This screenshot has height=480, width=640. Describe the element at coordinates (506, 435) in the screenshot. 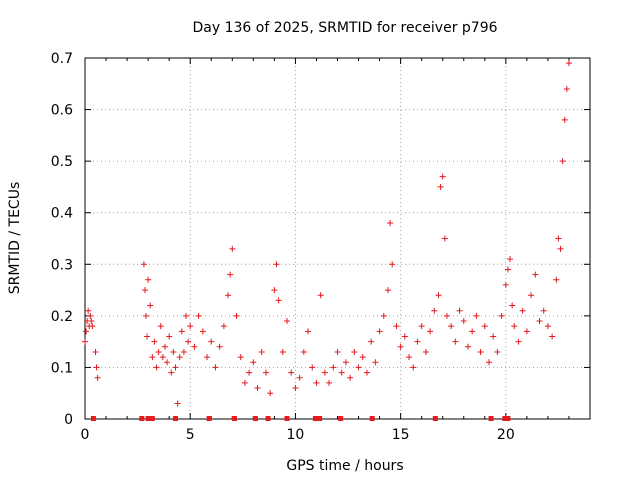

I see `x-tick-label: 20` at that location.